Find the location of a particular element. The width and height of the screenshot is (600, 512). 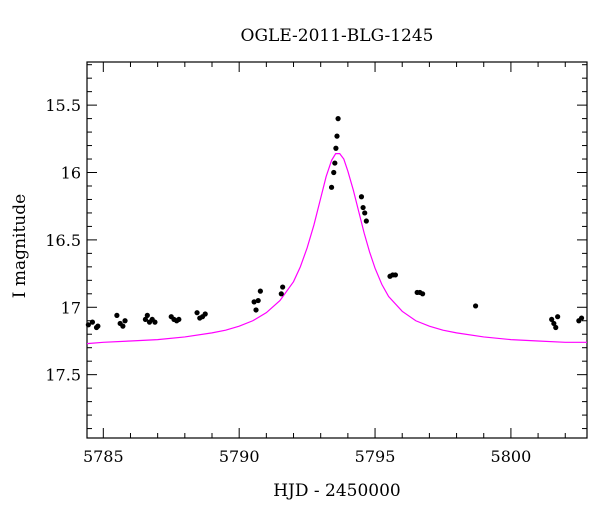

y-tick-label: 15.5 is located at coordinates (63, 105).